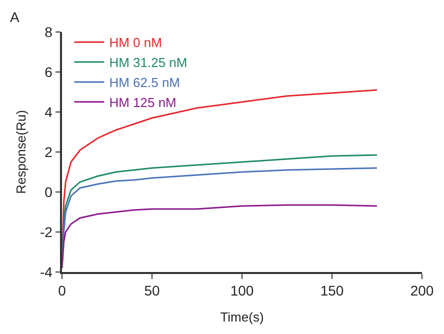 This screenshot has height=334, width=444. What do you see at coordinates (242, 290) in the screenshot?
I see `x-tick-label: 100` at bounding box center [242, 290].